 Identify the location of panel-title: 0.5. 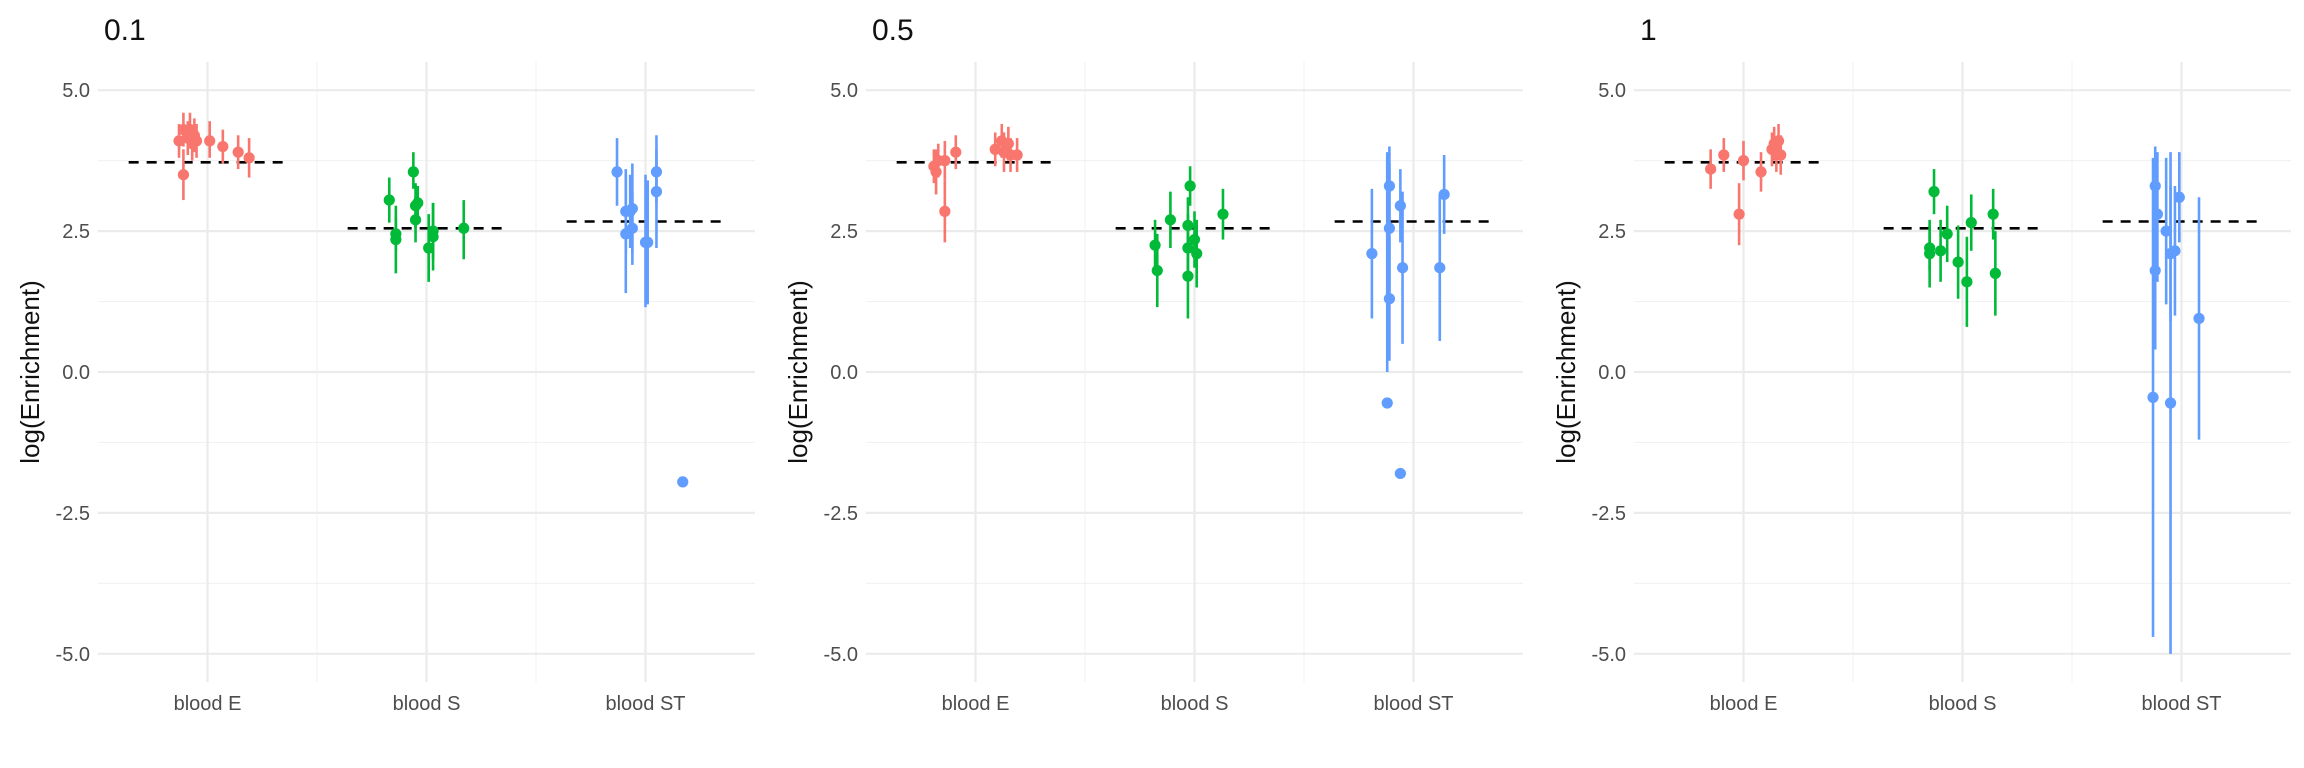
(893, 30).